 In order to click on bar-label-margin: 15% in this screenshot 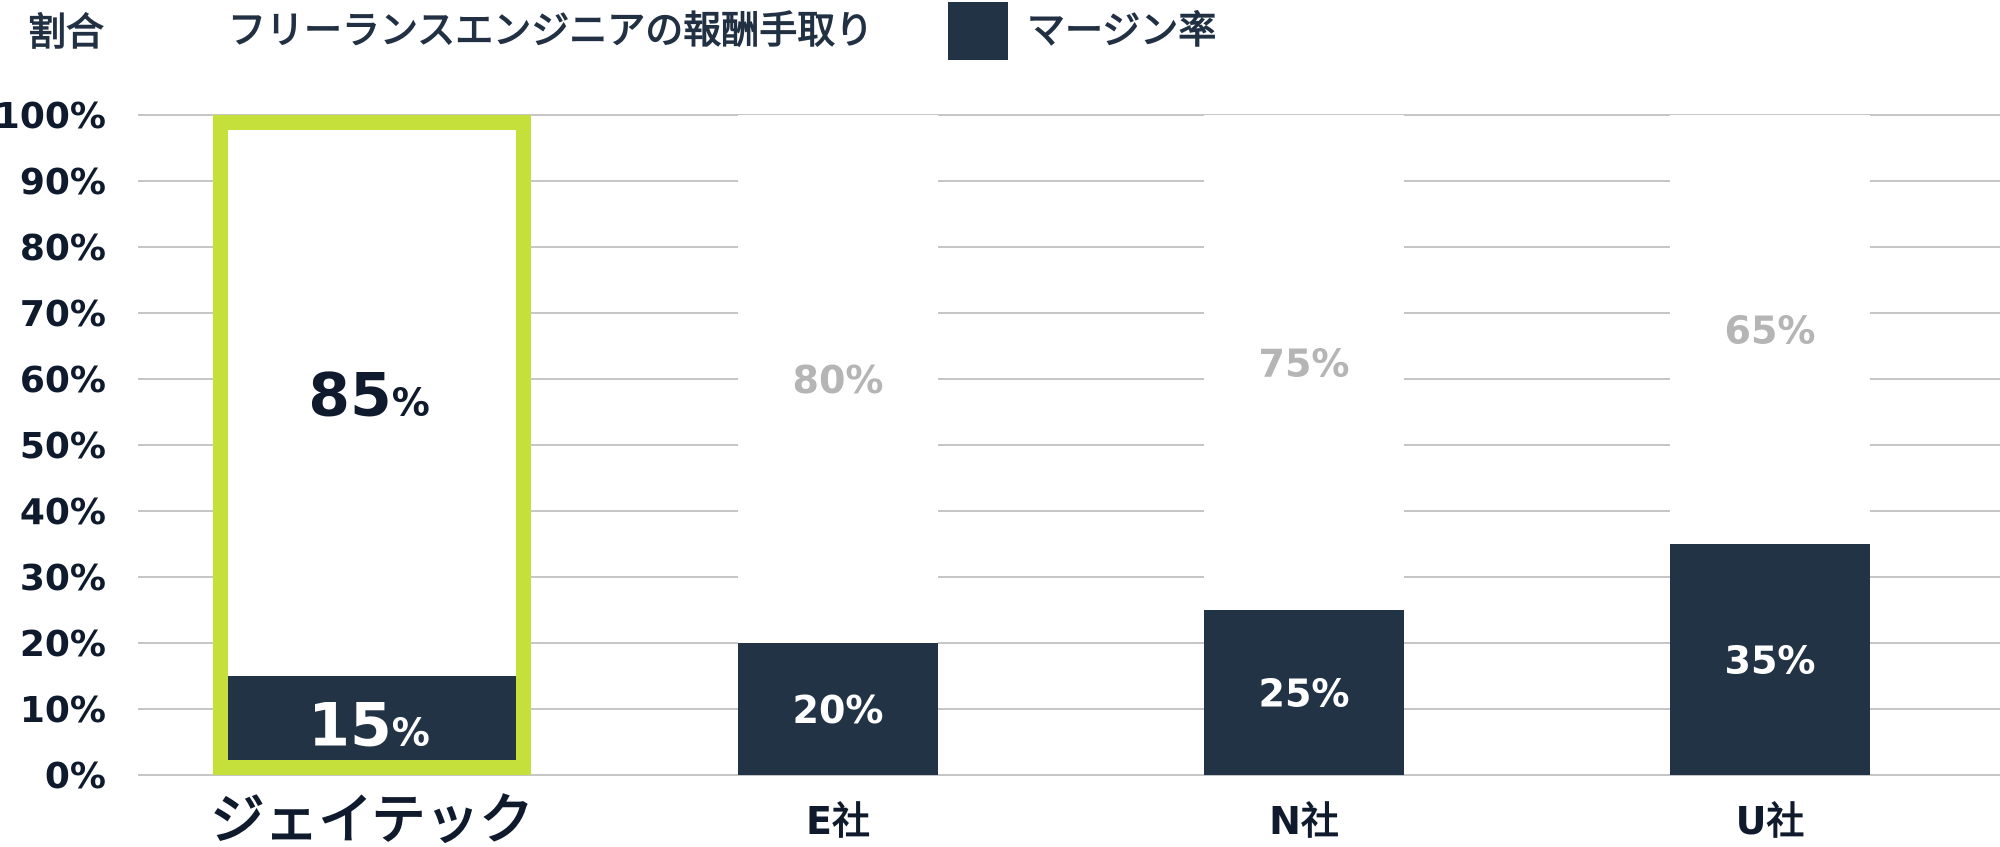, I will do `click(369, 726)`.